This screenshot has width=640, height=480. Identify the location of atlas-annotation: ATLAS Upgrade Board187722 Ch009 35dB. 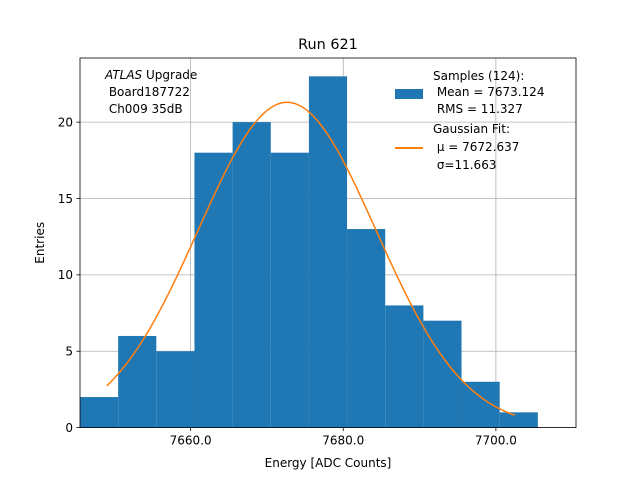
(150, 92).